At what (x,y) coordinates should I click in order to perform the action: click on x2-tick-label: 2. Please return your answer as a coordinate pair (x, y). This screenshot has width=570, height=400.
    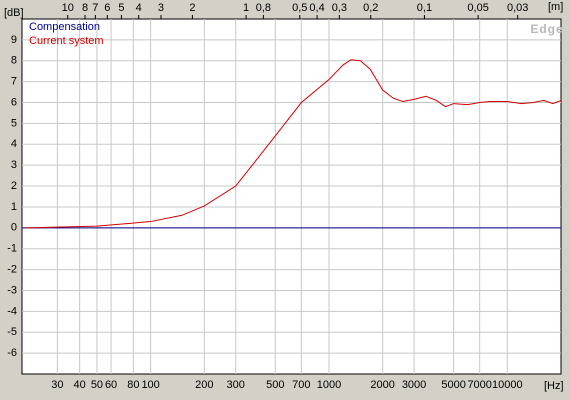
    Looking at the image, I should click on (192, 8).